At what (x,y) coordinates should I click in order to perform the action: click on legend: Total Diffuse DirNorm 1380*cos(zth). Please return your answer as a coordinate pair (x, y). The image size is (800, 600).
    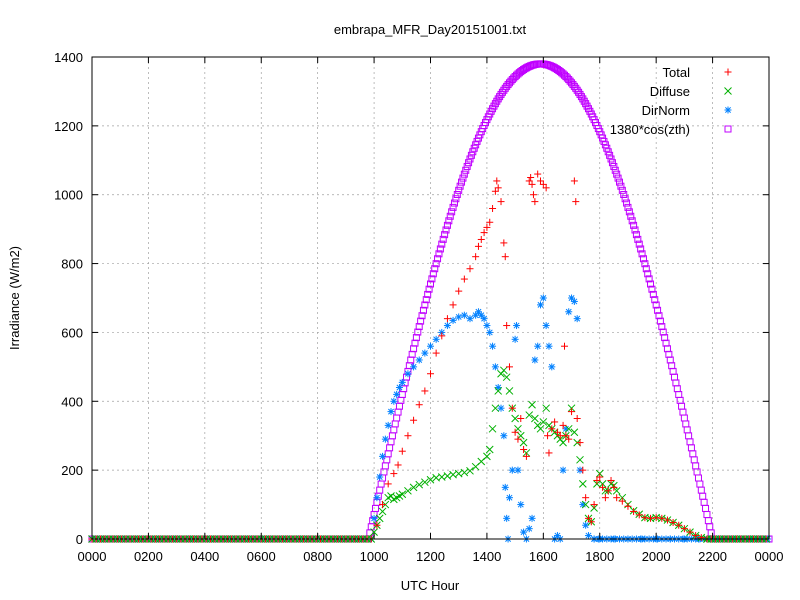
    Looking at the image, I should click on (671, 101).